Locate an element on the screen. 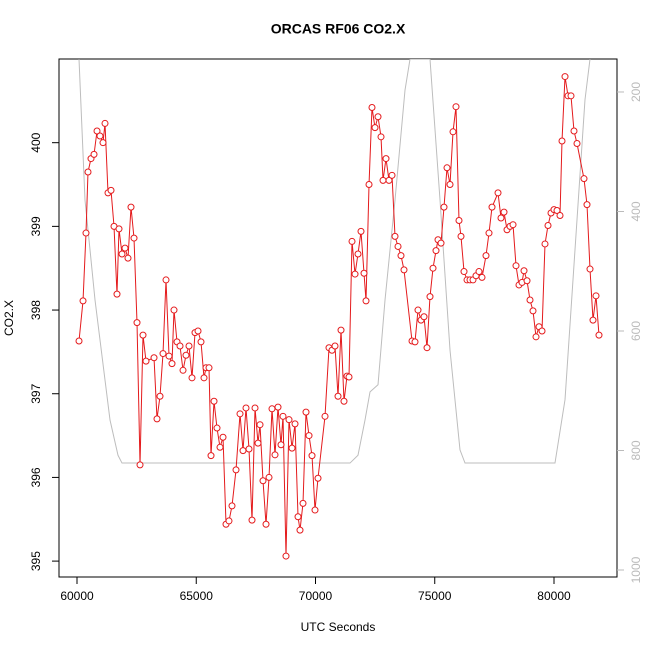  y2-tick-label: 800 is located at coordinates (636, 450).